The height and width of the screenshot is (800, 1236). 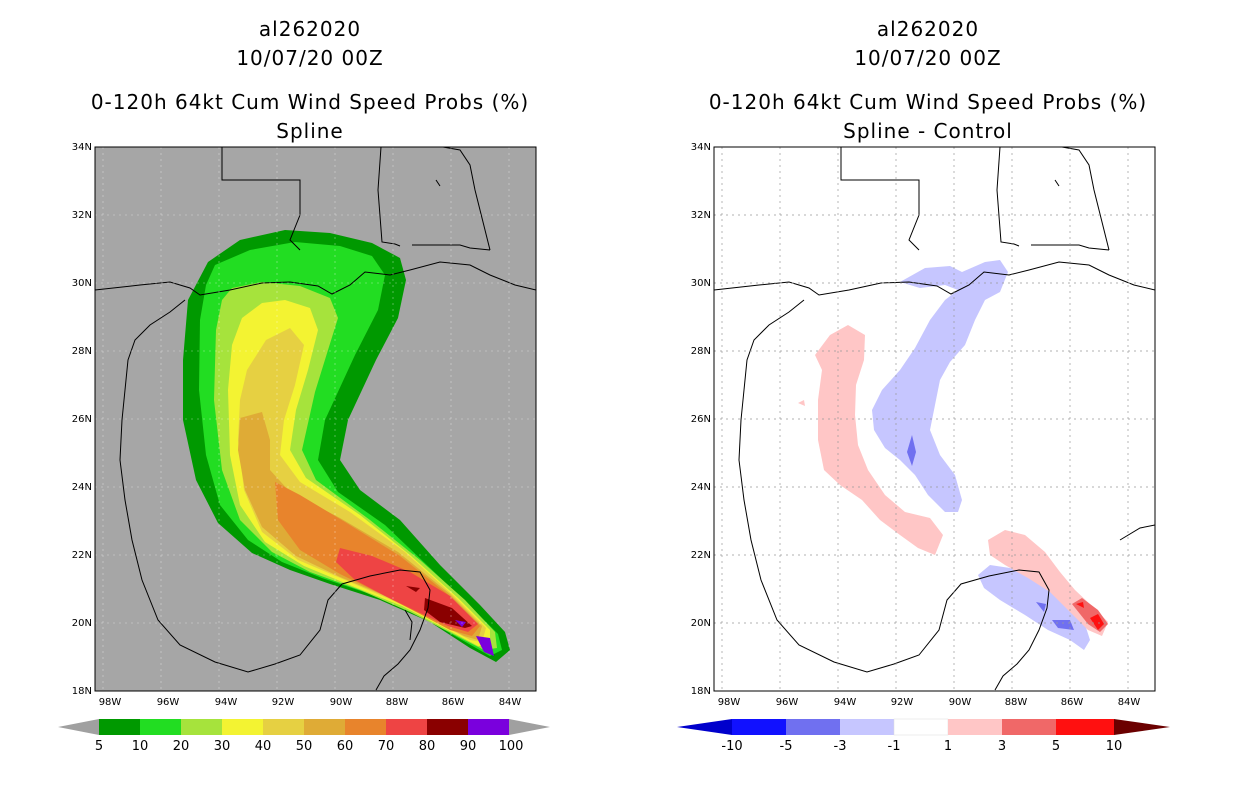 What do you see at coordinates (82, 215) in the screenshot?
I see `left-lat-label: 32N` at bounding box center [82, 215].